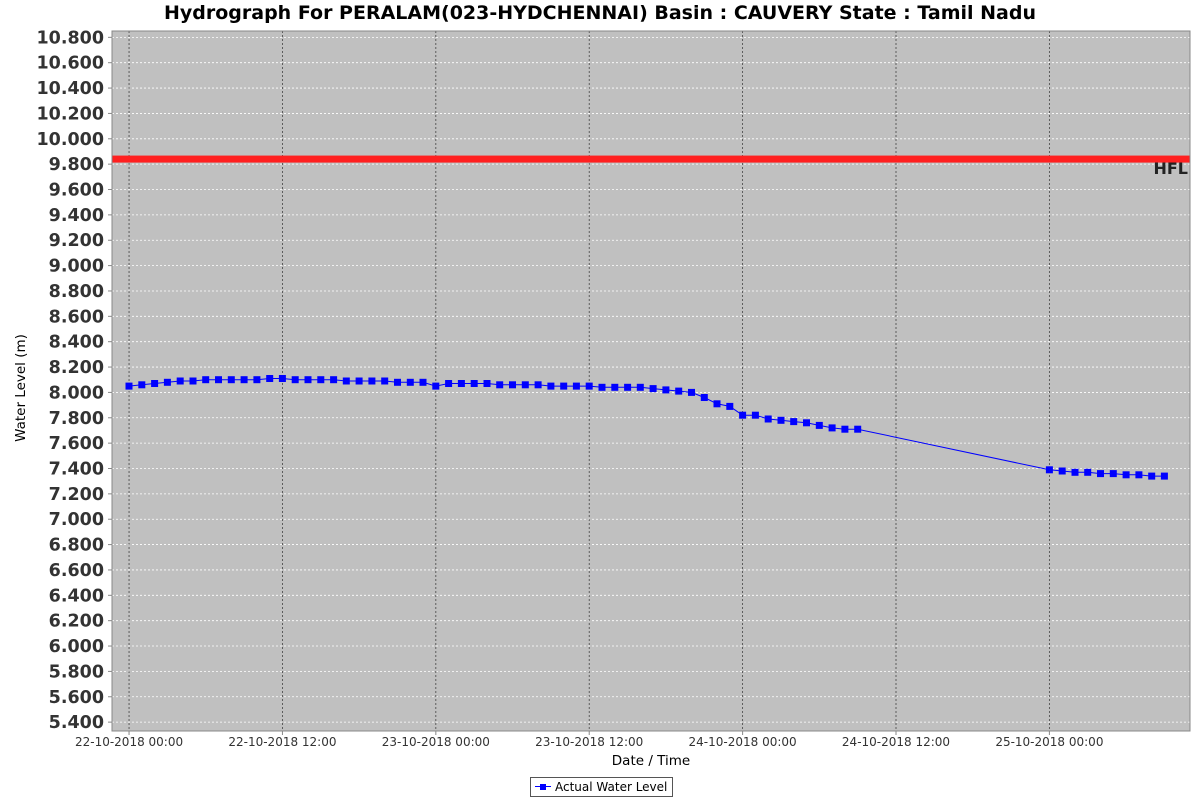 The height and width of the screenshot is (800, 1200). Describe the element at coordinates (76, 444) in the screenshot. I see `y-tick-label: 7.600` at that location.